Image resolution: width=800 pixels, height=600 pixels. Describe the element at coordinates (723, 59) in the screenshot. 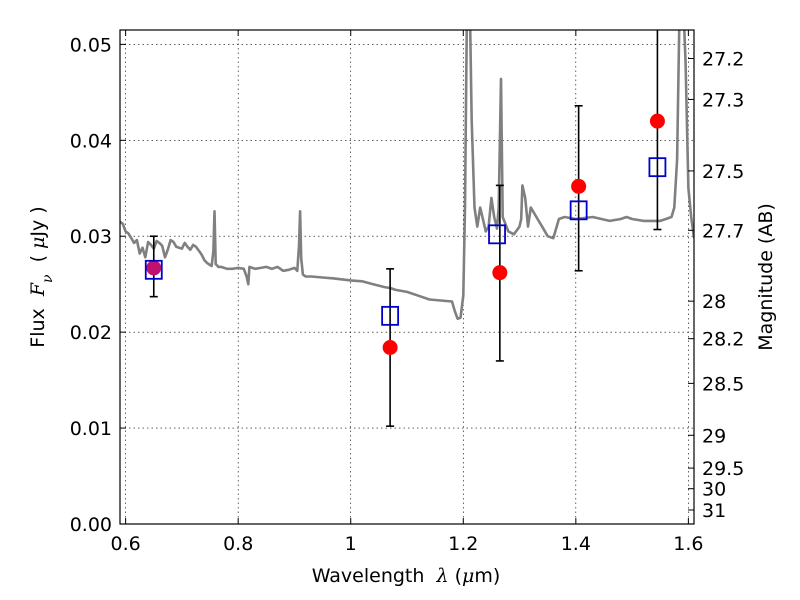

I see `mag-tick-label: 27.2` at that location.